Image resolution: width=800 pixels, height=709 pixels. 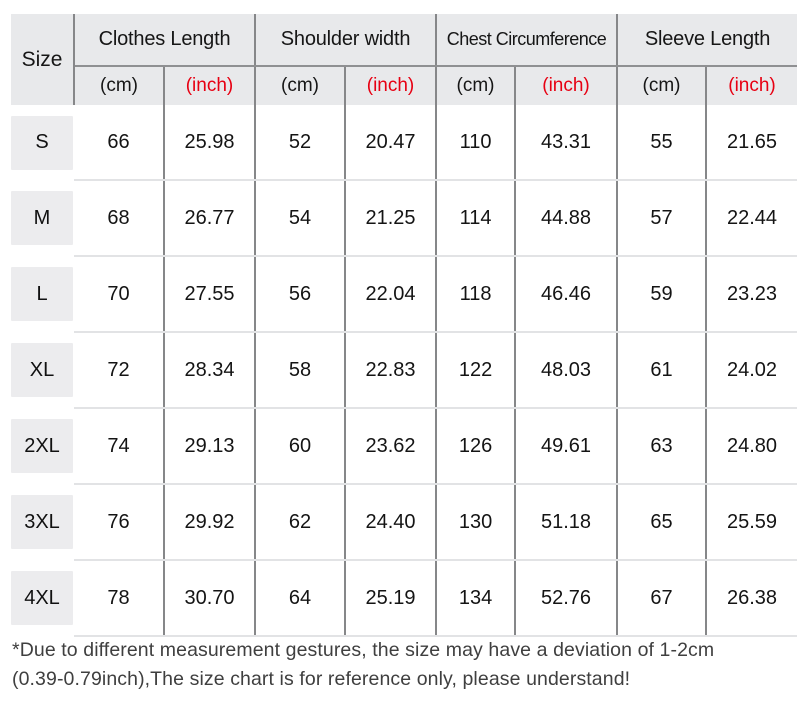 I want to click on table-cell: 29.13, so click(x=210, y=446).